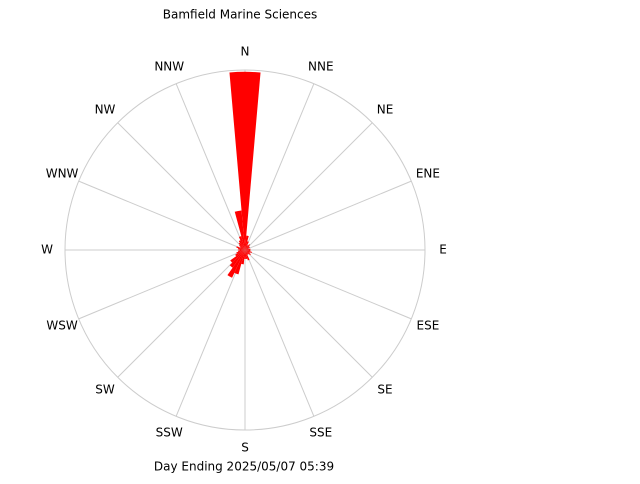 This screenshot has width=640, height=484. What do you see at coordinates (47, 250) in the screenshot?
I see `direction-label: W` at bounding box center [47, 250].